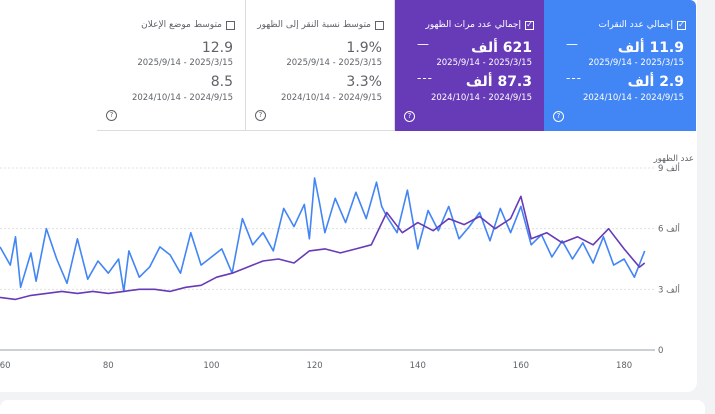  What do you see at coordinates (650, 48) in the screenshot?
I see `metric-value-current: 11.9 ألف` at bounding box center [650, 48].